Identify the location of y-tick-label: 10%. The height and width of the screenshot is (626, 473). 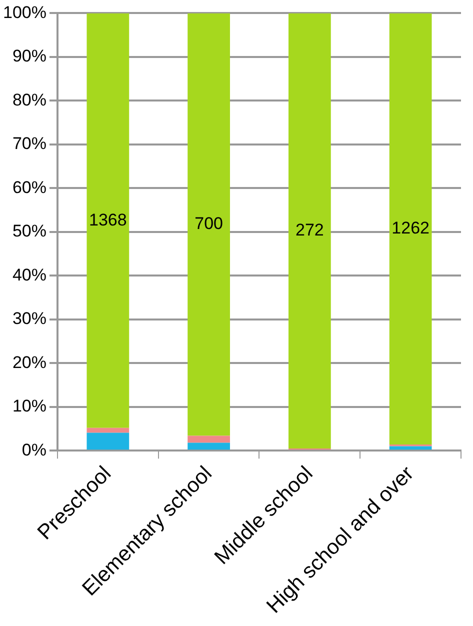
(29, 406).